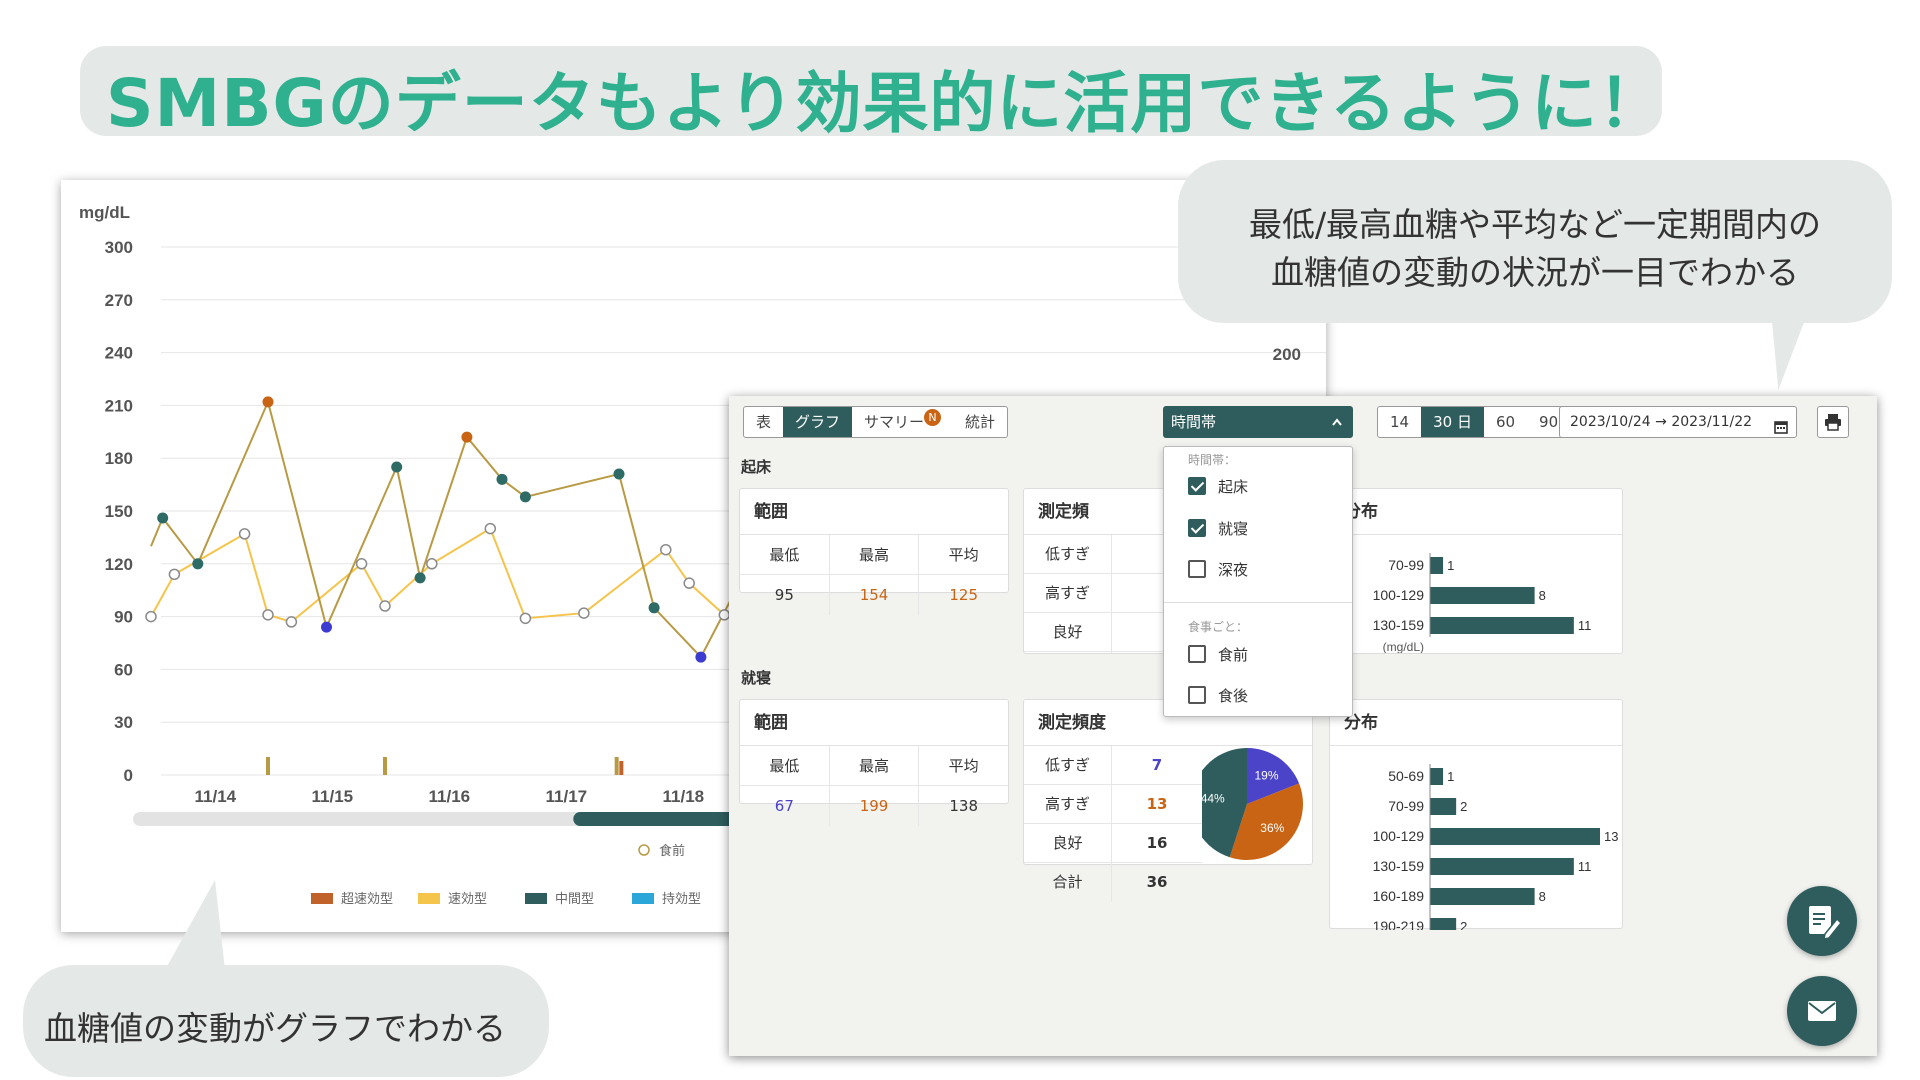 This screenshot has width=1920, height=1080. Describe the element at coordinates (874, 762) in the screenshot. I see `range-card-bed: 範囲 最低 最高 平均 67 199 138` at that location.